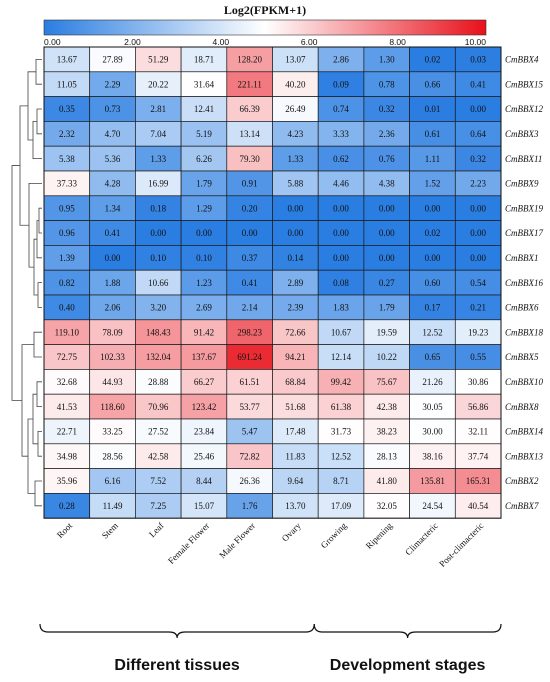 Image resolution: width=550 pixels, height=682 pixels. What do you see at coordinates (387, 432) in the screenshot?
I see `cell-value-label: 38.23` at bounding box center [387, 432].